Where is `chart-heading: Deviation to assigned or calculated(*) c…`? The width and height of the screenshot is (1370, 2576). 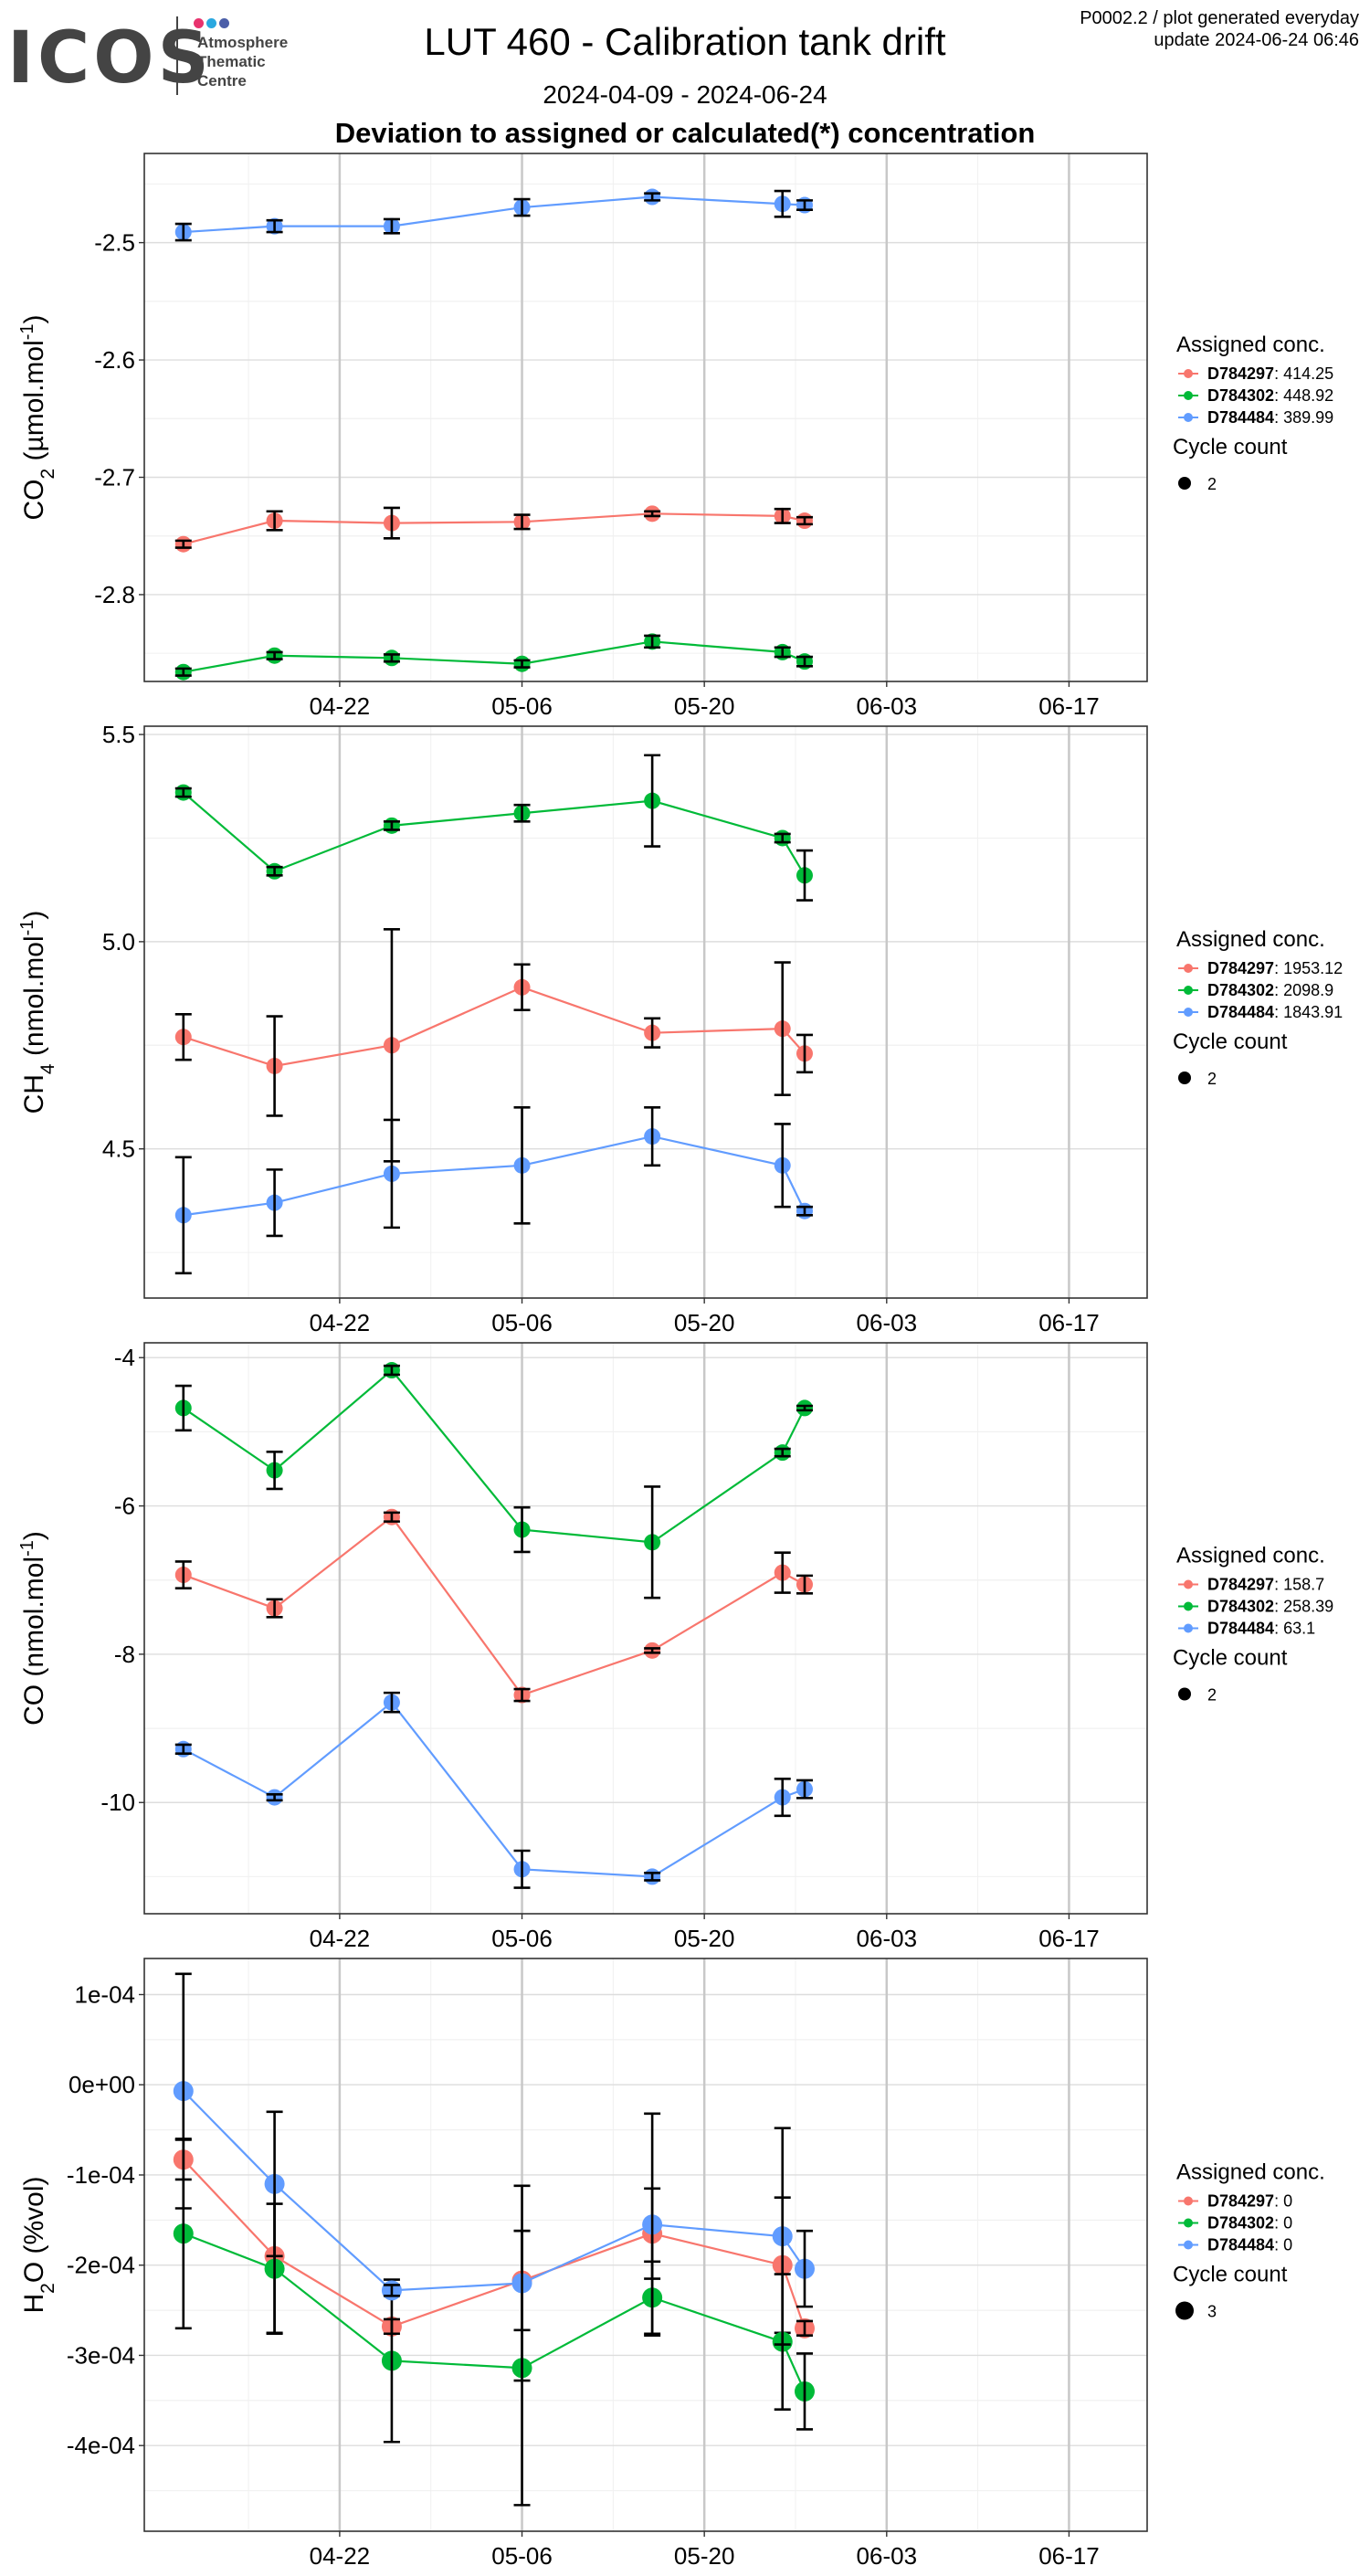 chart-heading: Deviation to assigned or calculated(*) c… is located at coordinates (685, 133).